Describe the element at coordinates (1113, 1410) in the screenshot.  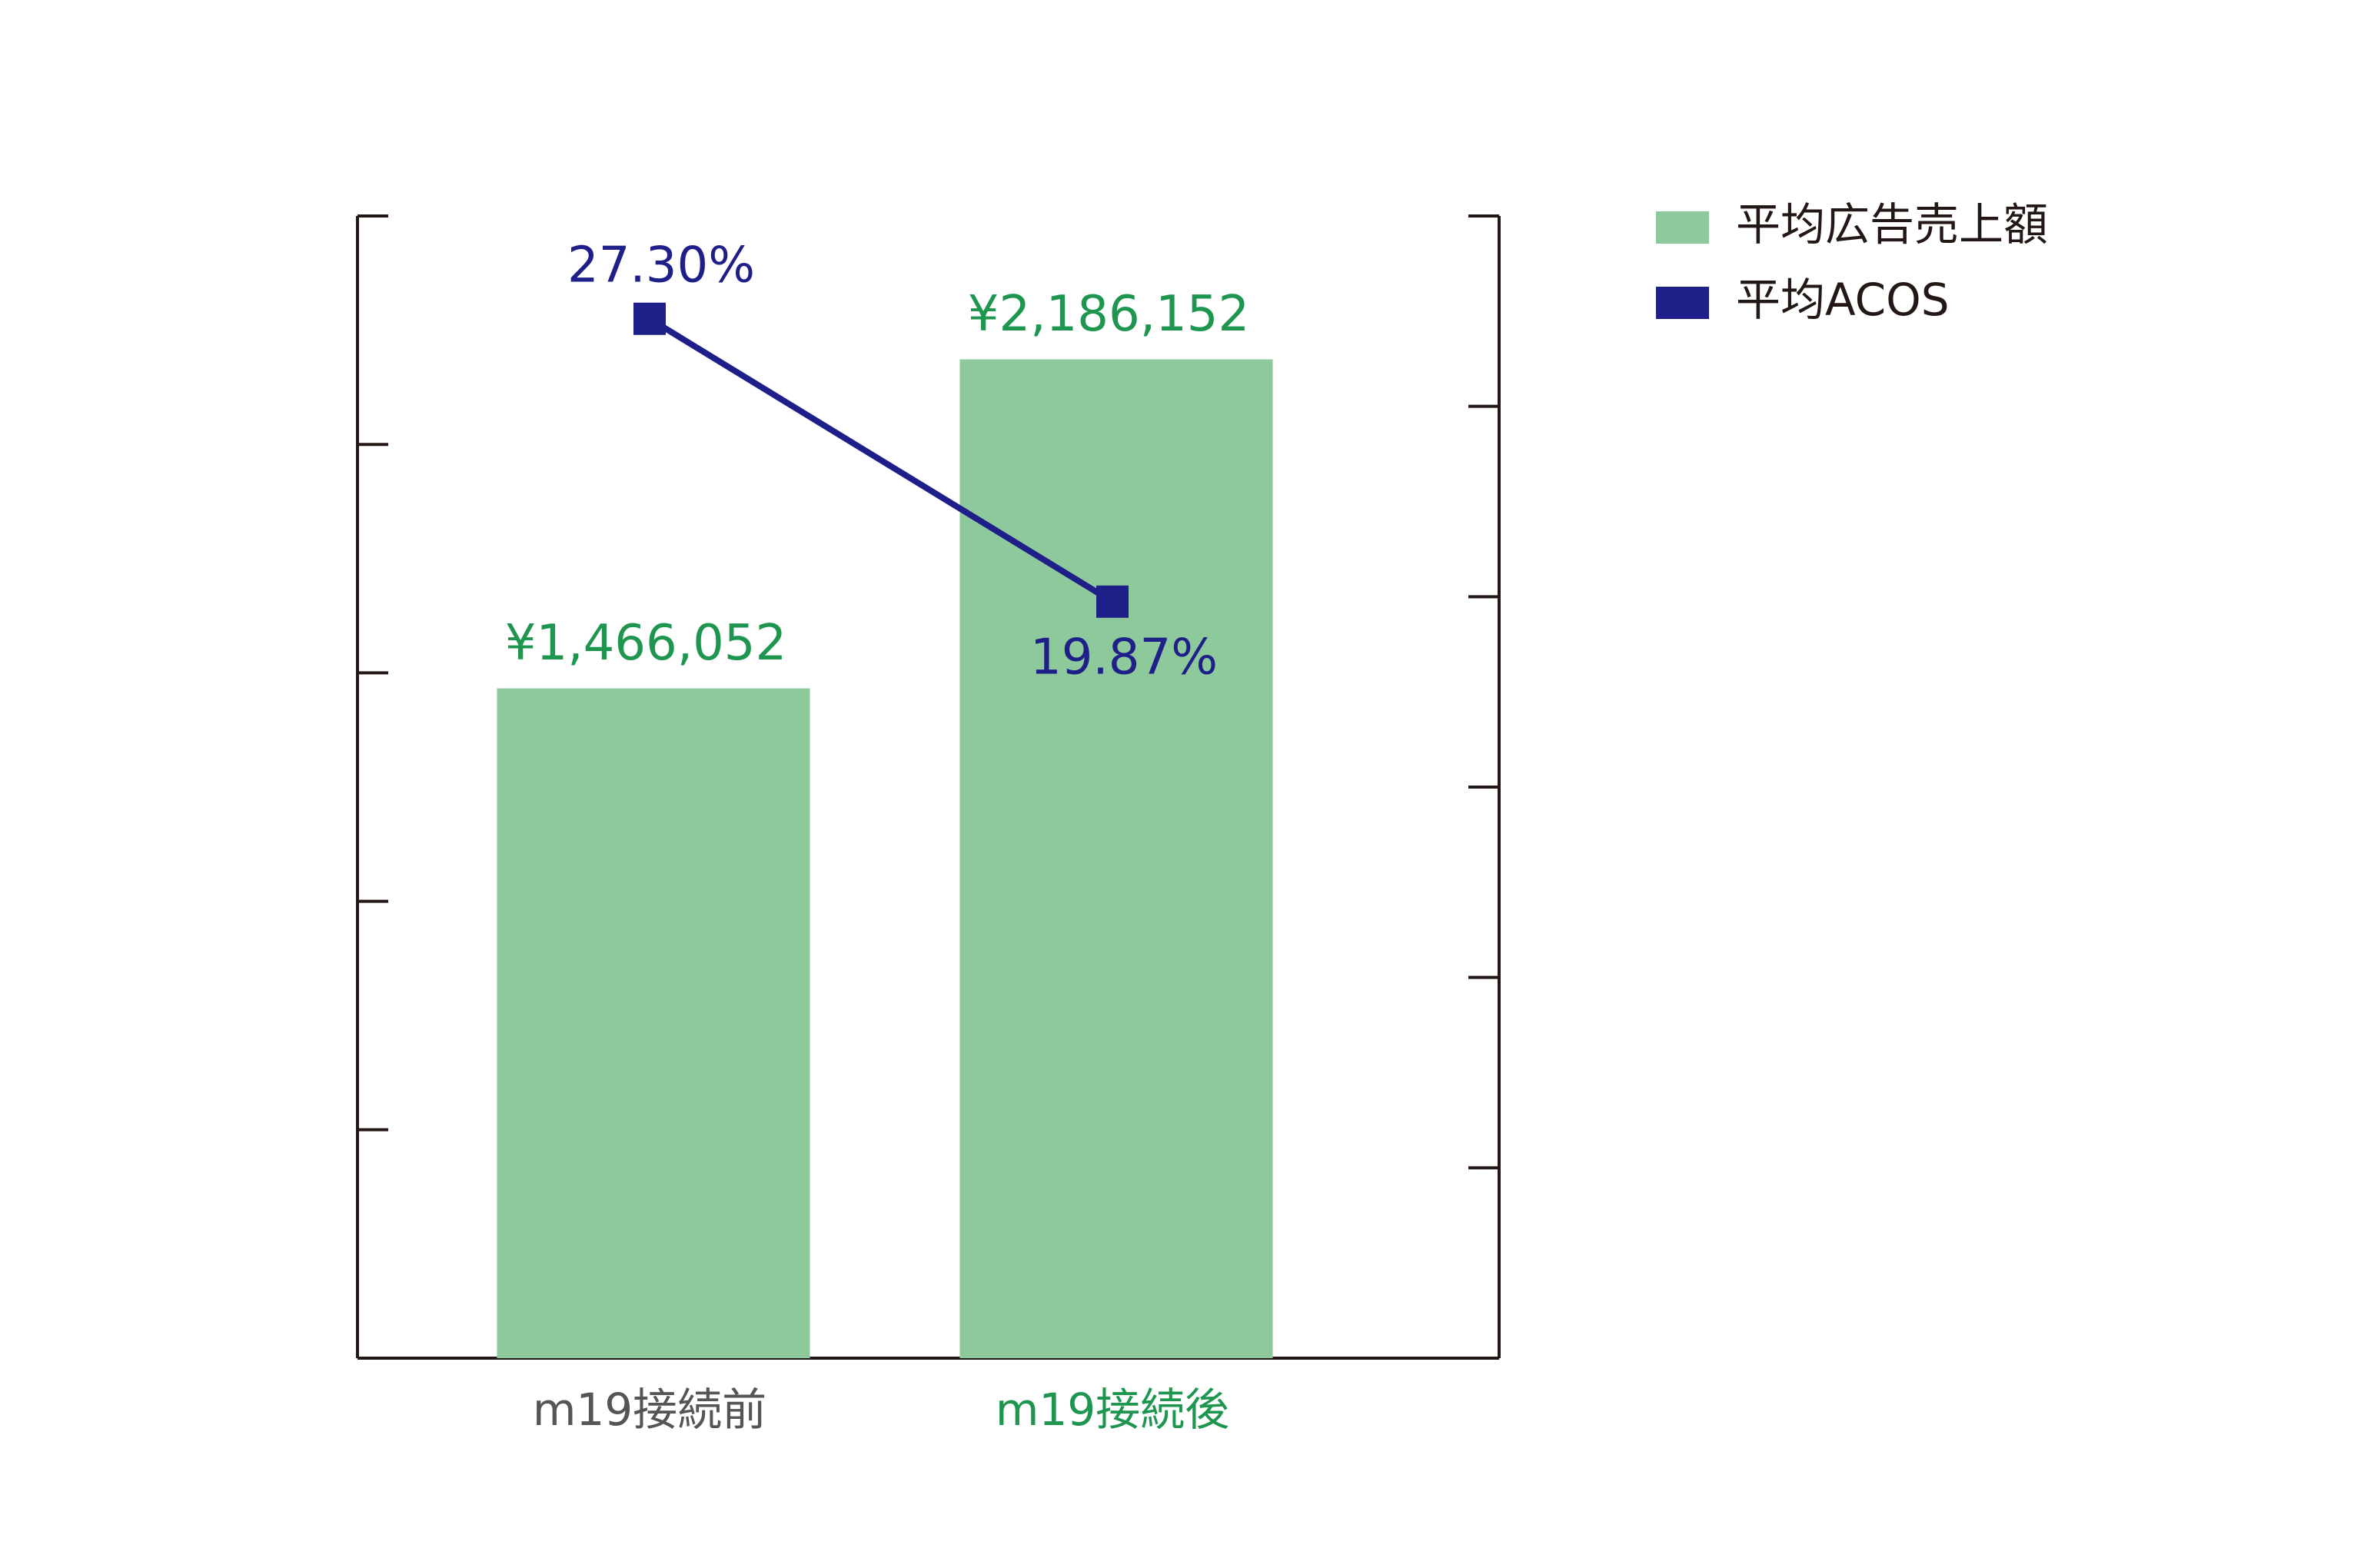
I see `x-tick-label: m19接続後` at that location.